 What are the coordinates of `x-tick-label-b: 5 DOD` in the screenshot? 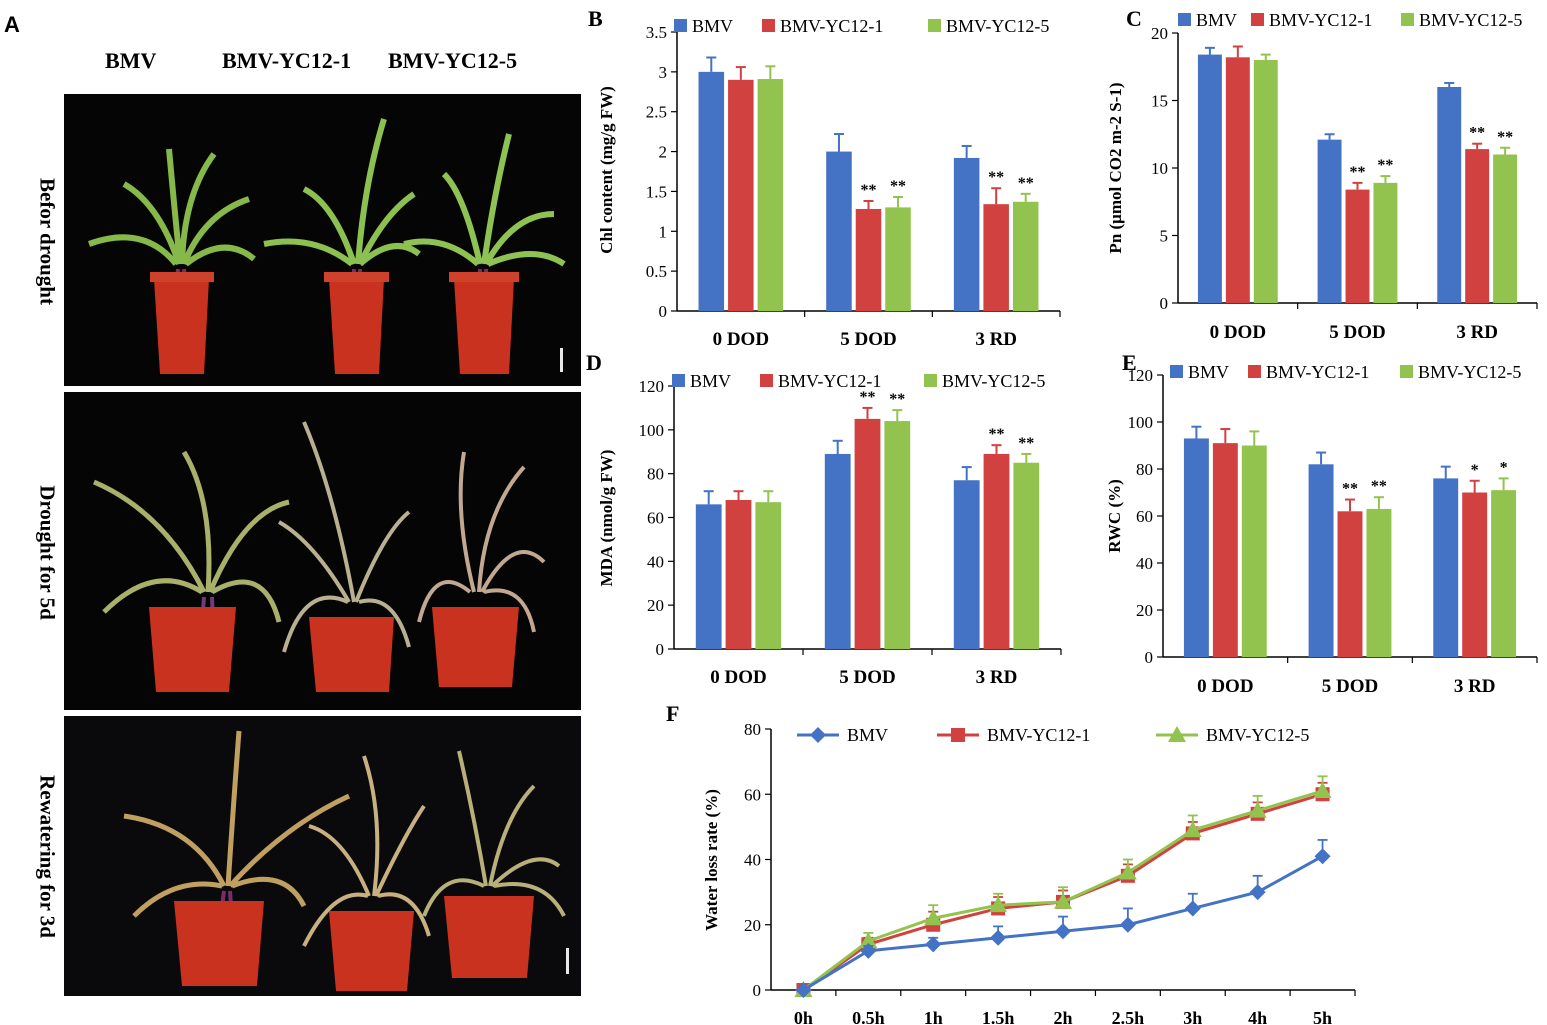 It's located at (868, 339).